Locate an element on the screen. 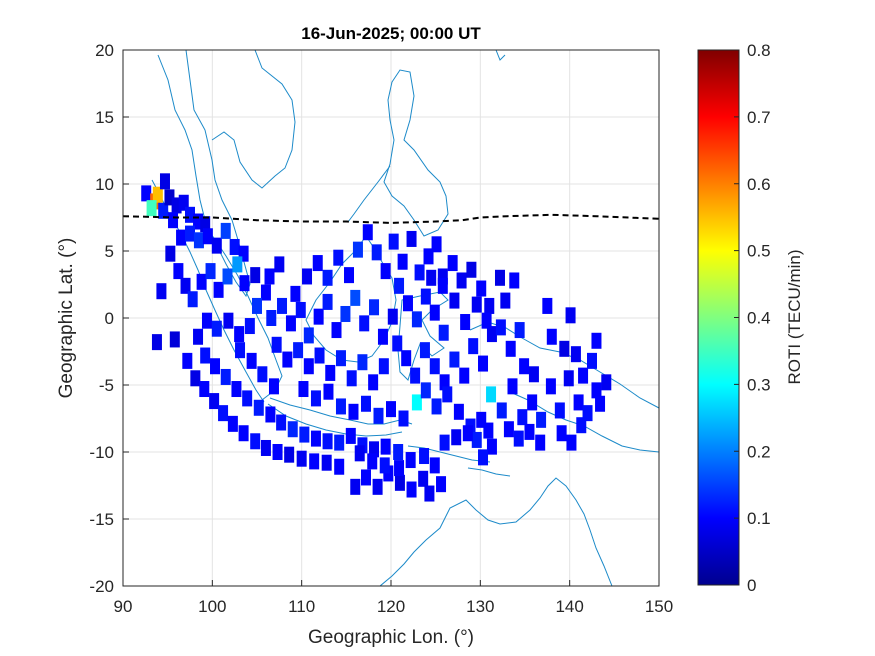  y-tick-label: 10 is located at coordinates (104, 184).